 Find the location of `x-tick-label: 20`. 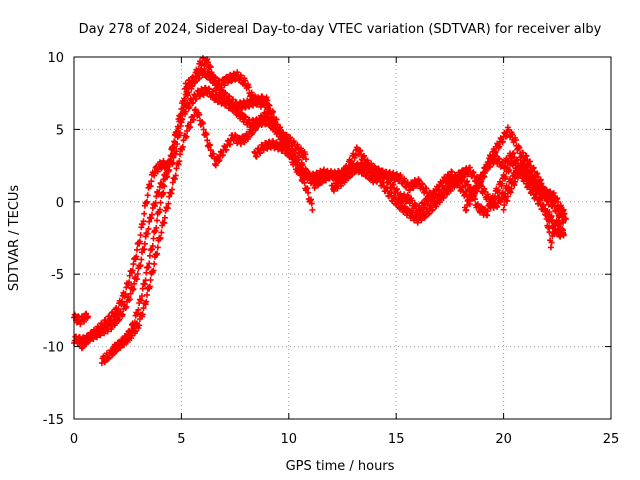

x-tick-label: 20 is located at coordinates (503, 439).